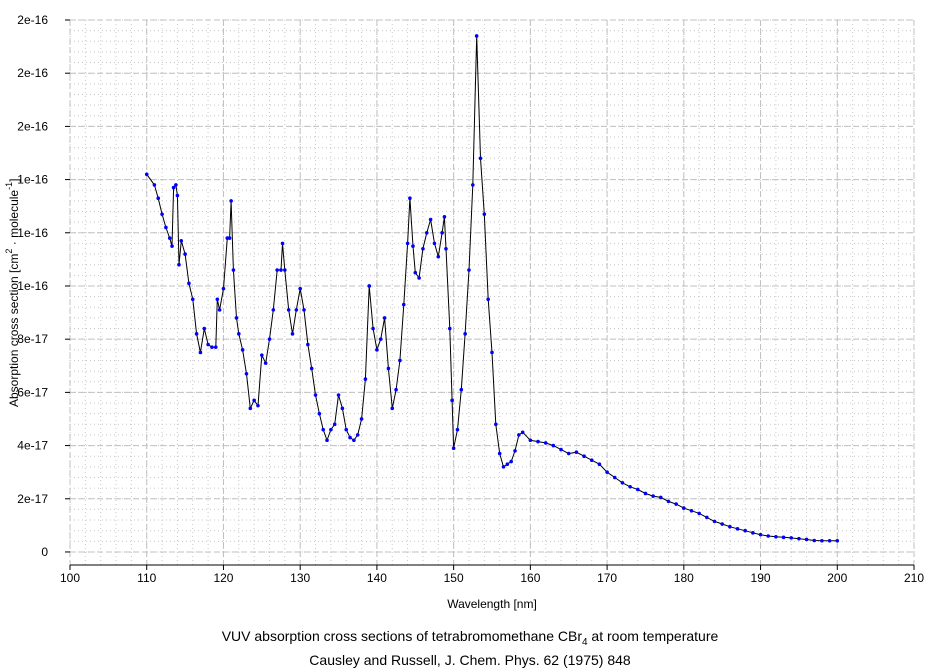 The image size is (940, 672). What do you see at coordinates (914, 578) in the screenshot?
I see `x-tick-label: 210` at bounding box center [914, 578].